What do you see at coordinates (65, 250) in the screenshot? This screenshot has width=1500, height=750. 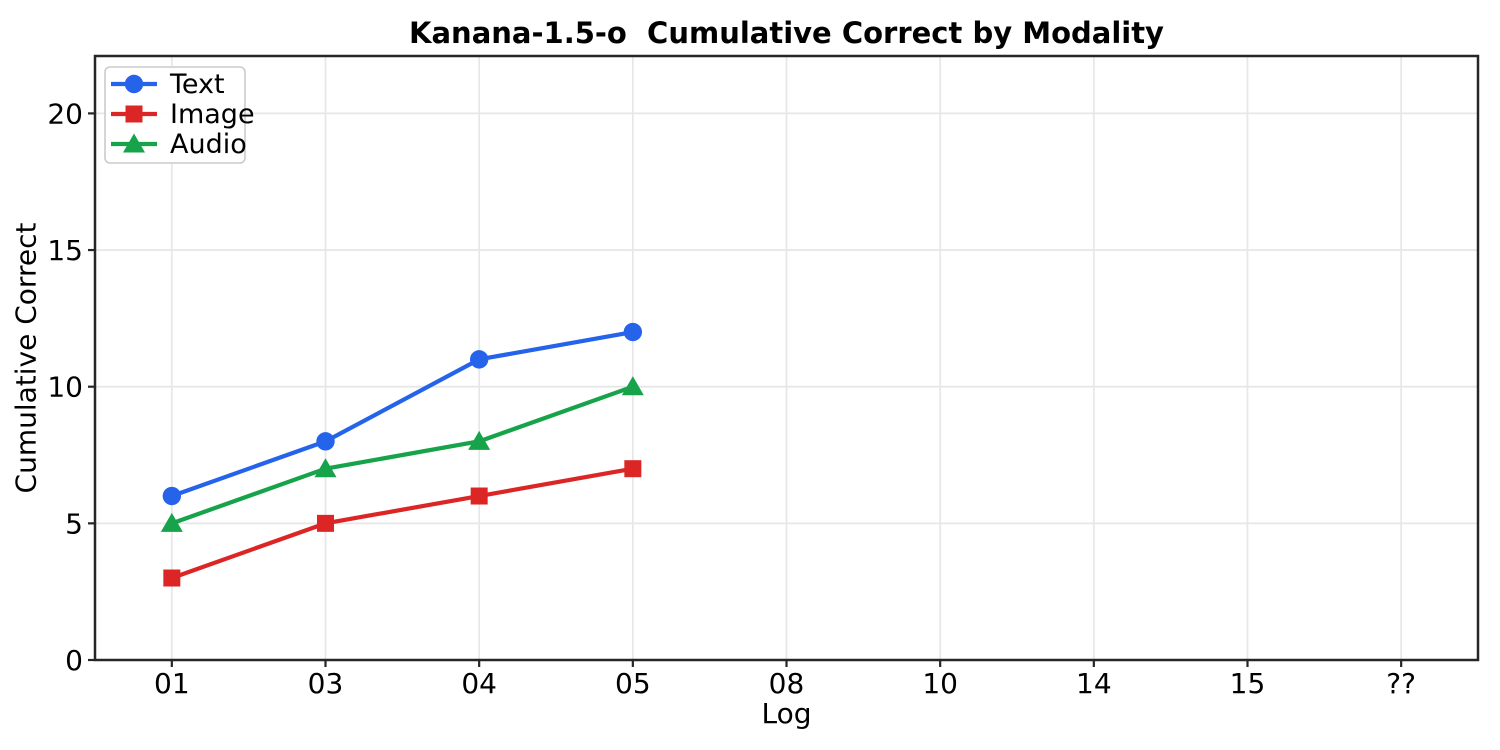 I see `y-tick-label: 15` at bounding box center [65, 250].